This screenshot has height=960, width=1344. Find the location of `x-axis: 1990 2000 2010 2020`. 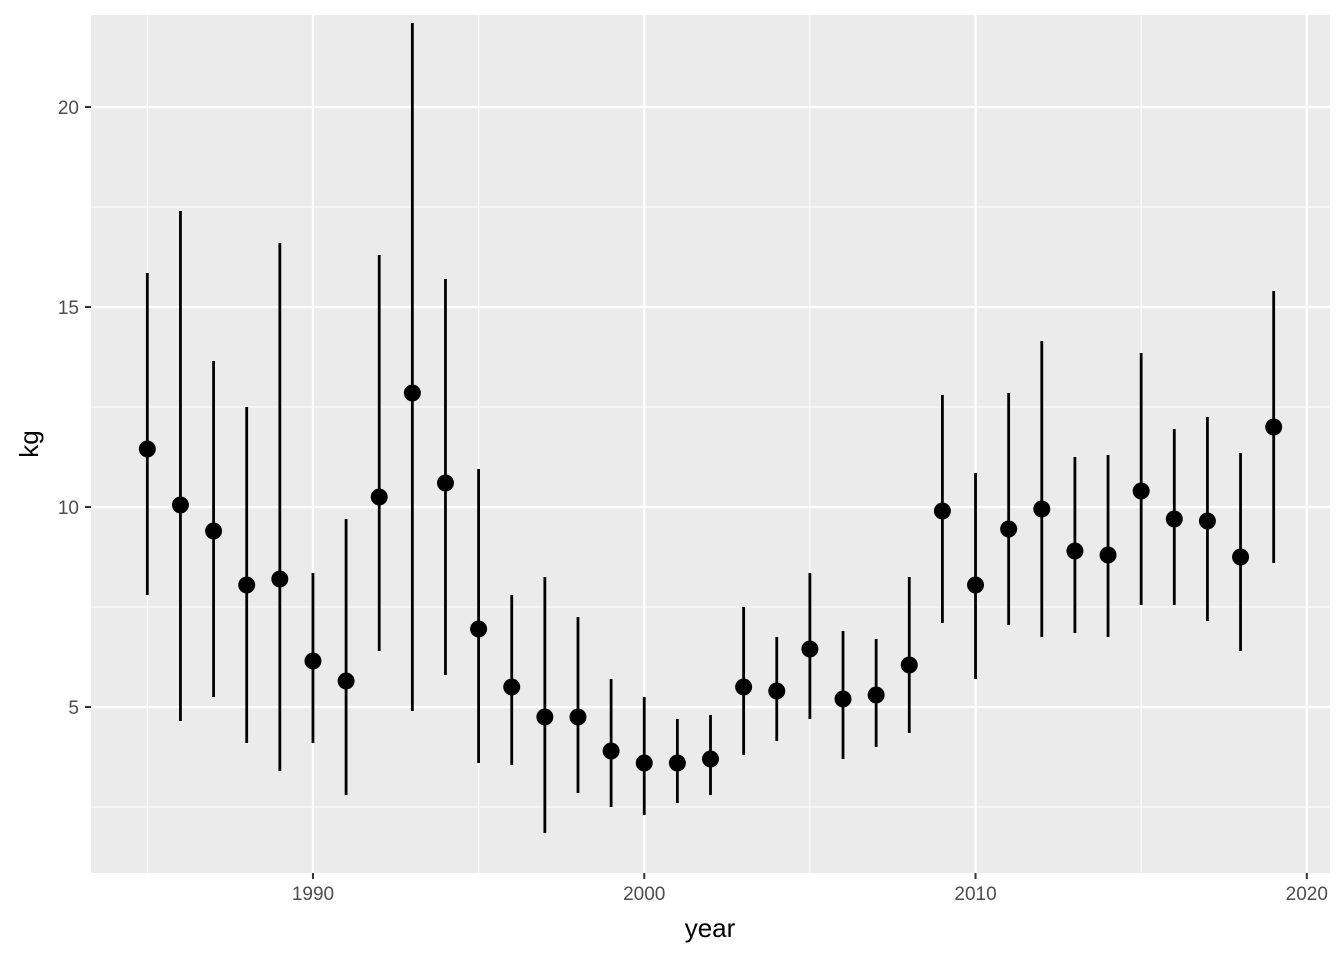

x-axis: 1990 2000 2010 2020 is located at coordinates (810, 889).